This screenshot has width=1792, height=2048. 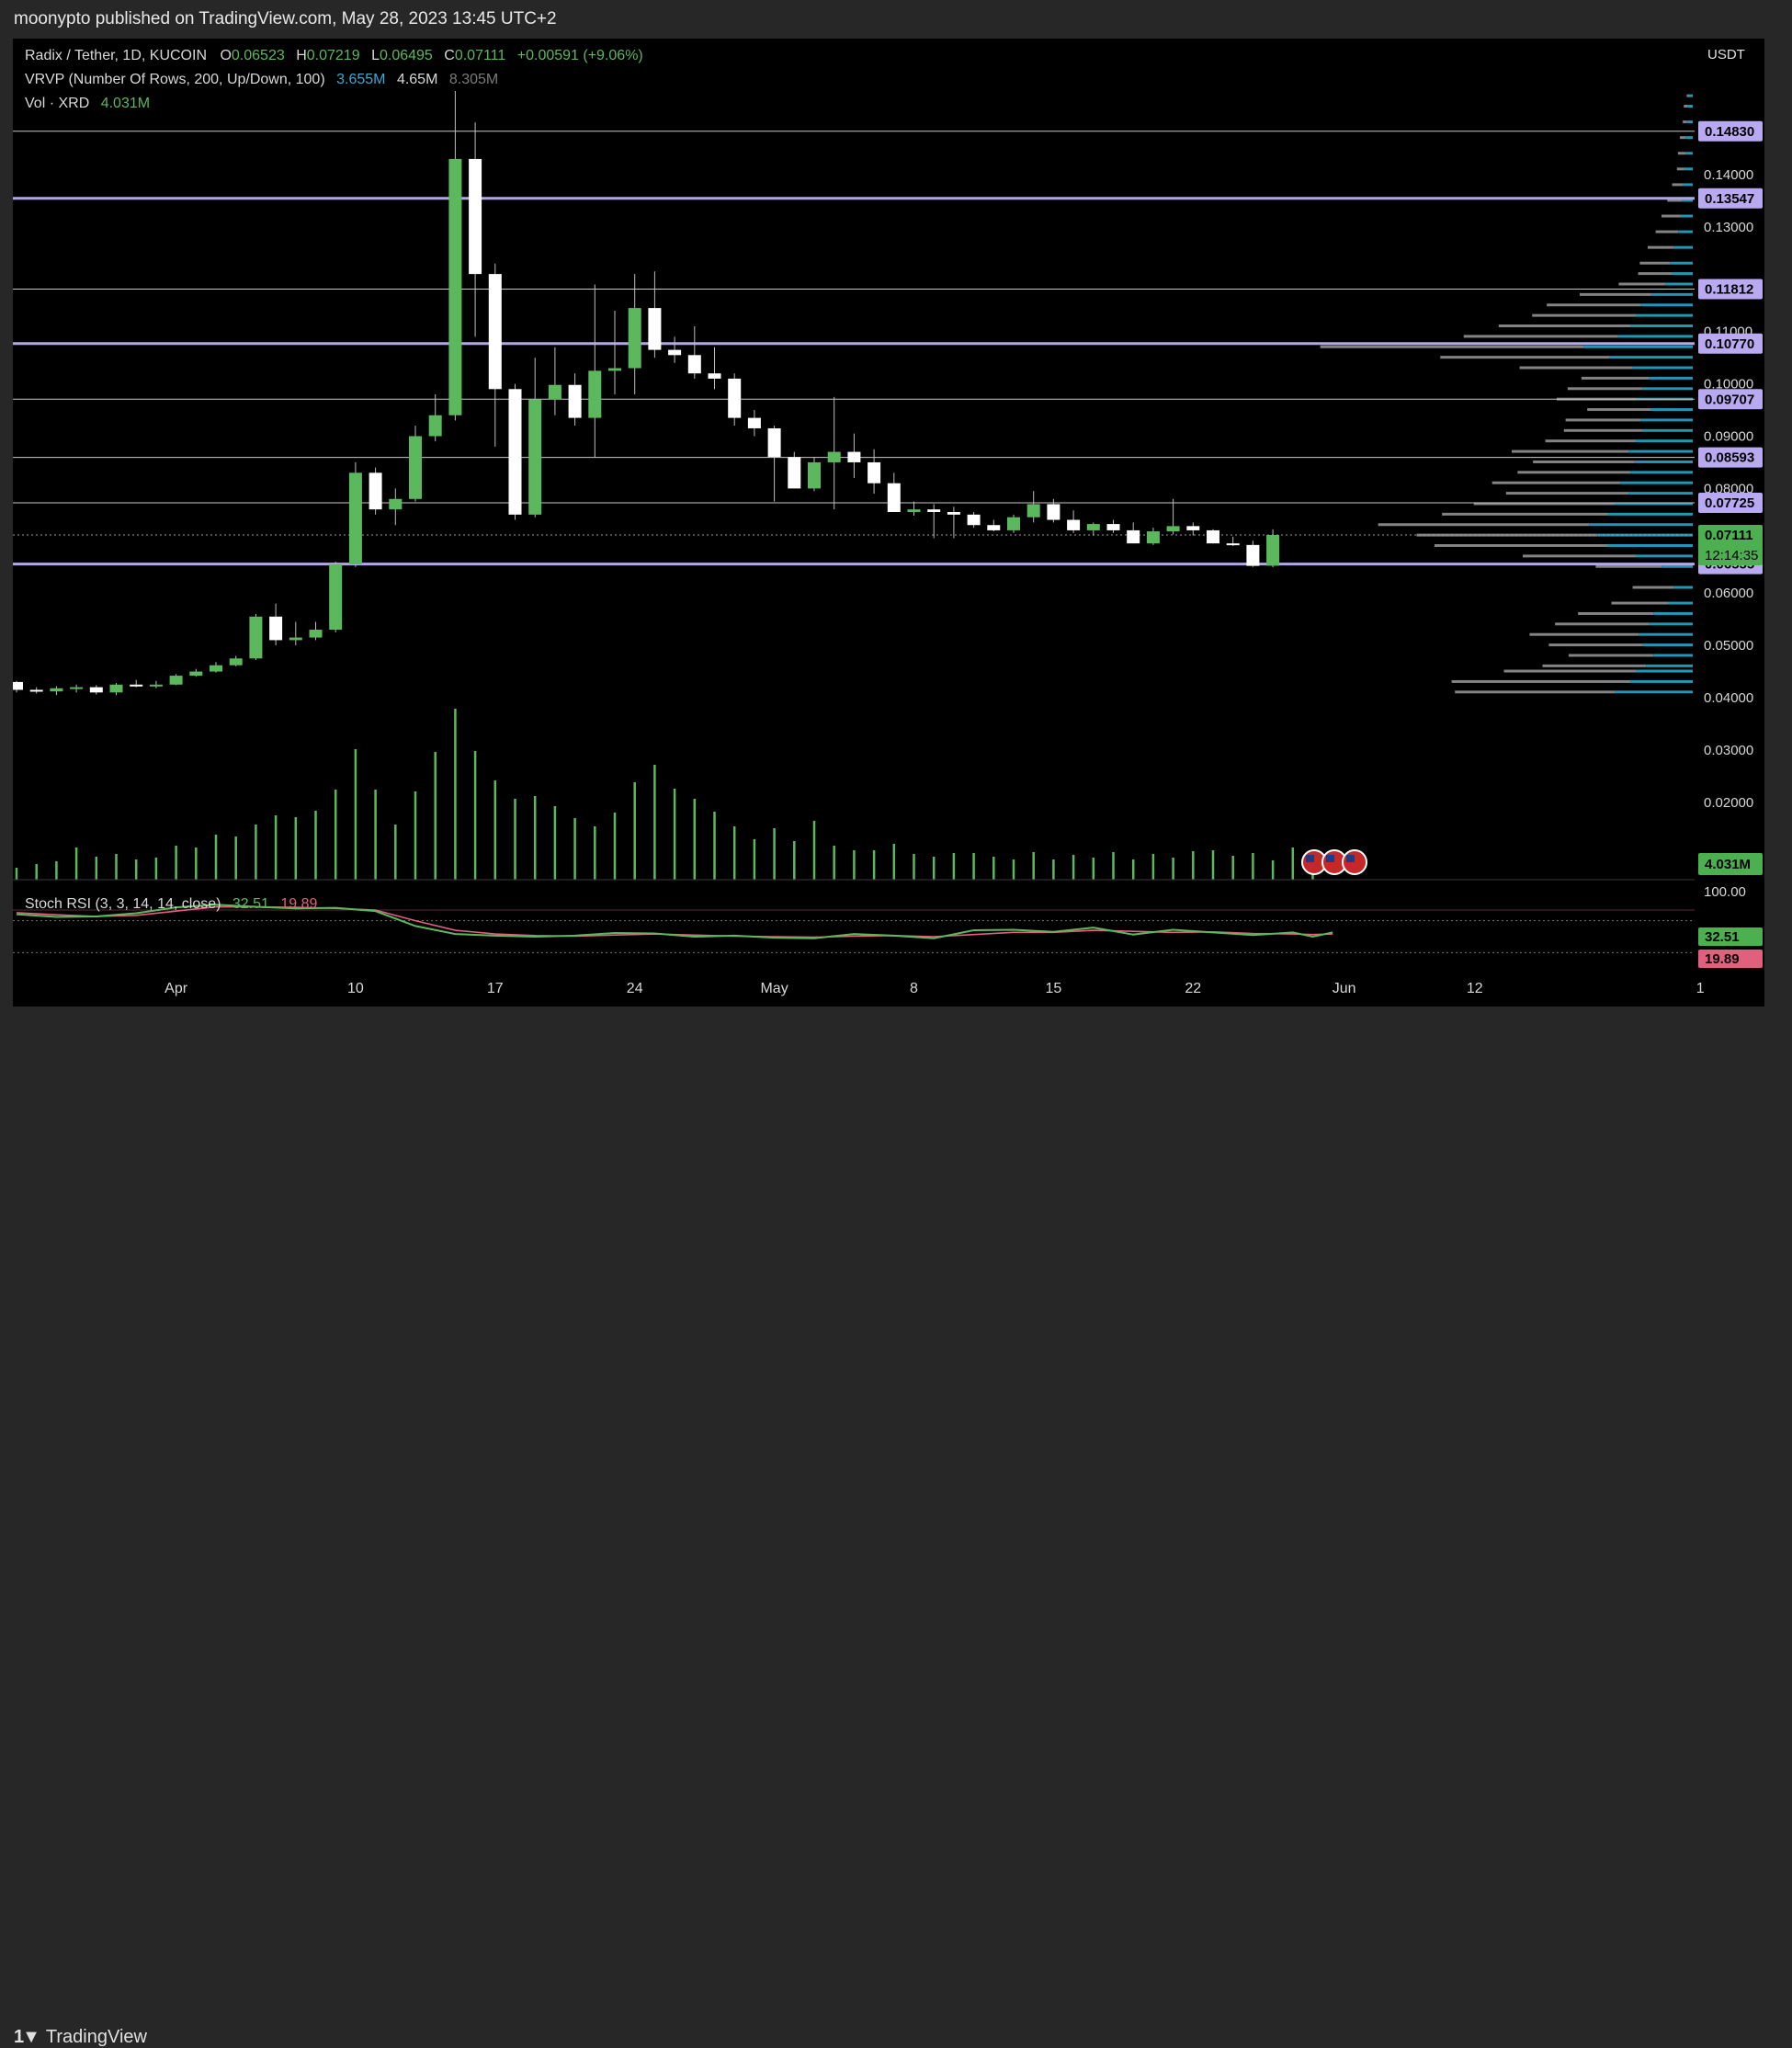 I want to click on level-price-tag: 0.14830, so click(x=1730, y=131).